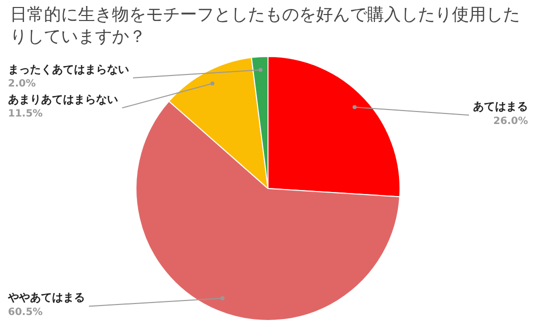 Image resolution: width=536 pixels, height=331 pixels. I want to click on slice-label: あてはまる, so click(500, 107).